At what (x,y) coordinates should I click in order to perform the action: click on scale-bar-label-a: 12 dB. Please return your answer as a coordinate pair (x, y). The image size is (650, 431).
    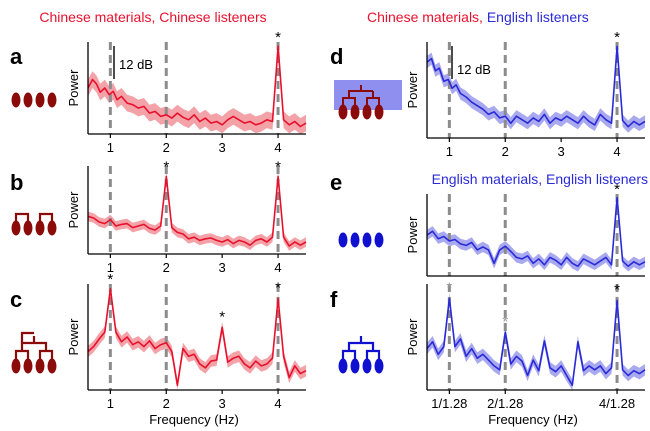
    Looking at the image, I should click on (136, 64).